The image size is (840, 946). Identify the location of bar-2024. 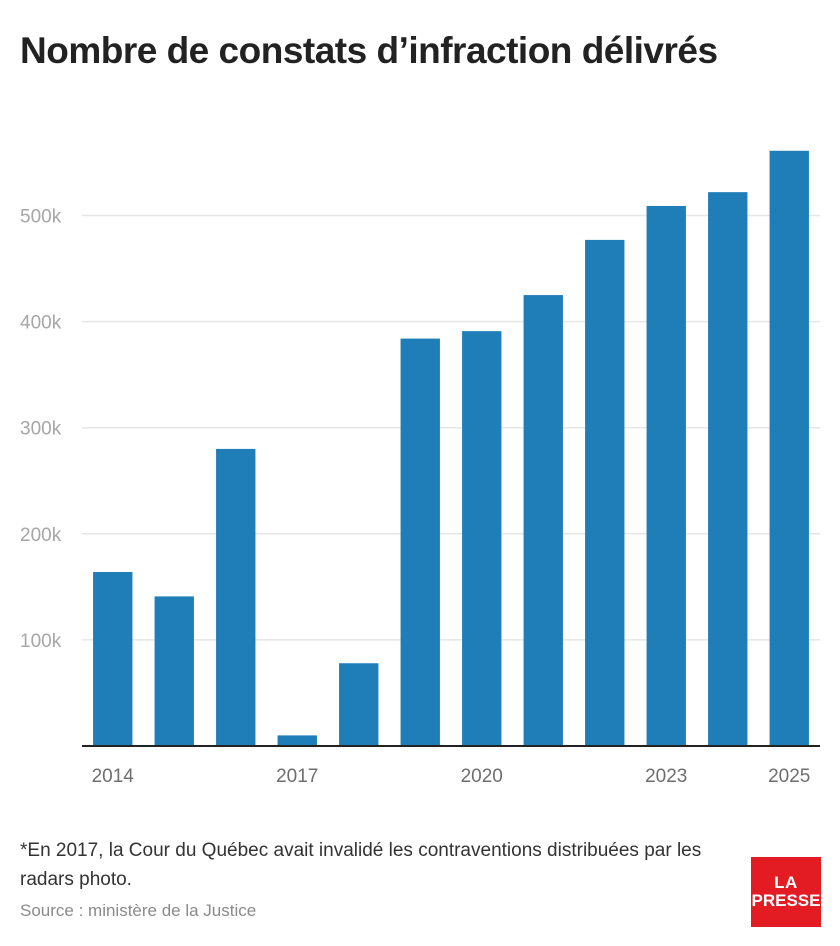
(728, 469).